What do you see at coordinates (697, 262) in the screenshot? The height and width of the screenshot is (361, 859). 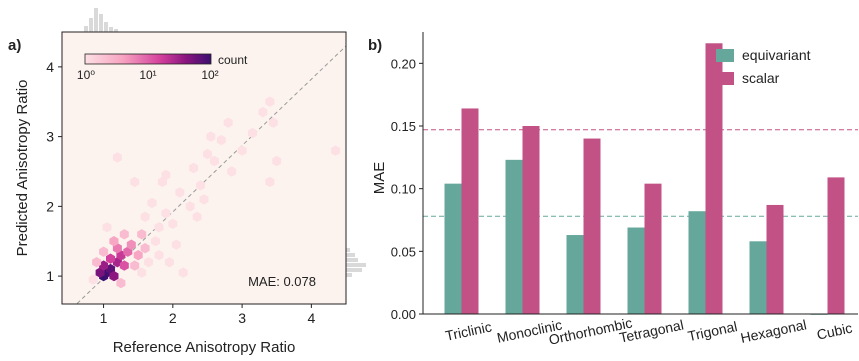 I see `bar-equivariant-trigonal` at bounding box center [697, 262].